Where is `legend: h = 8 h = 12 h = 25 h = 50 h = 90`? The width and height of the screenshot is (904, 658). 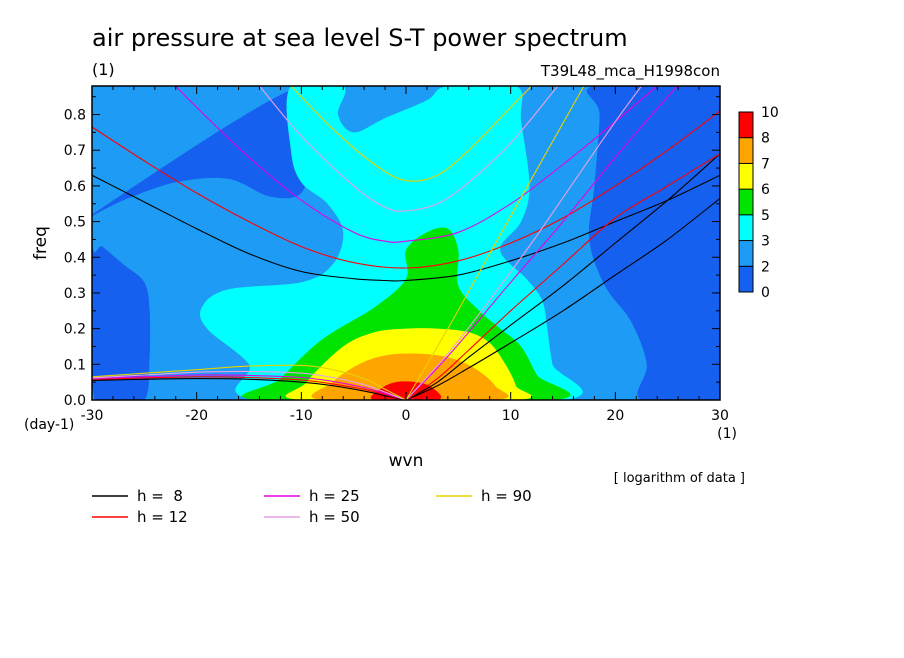
legend: h = 8 h = 12 h = 25 h = 50 h = 90 is located at coordinates (312, 506).